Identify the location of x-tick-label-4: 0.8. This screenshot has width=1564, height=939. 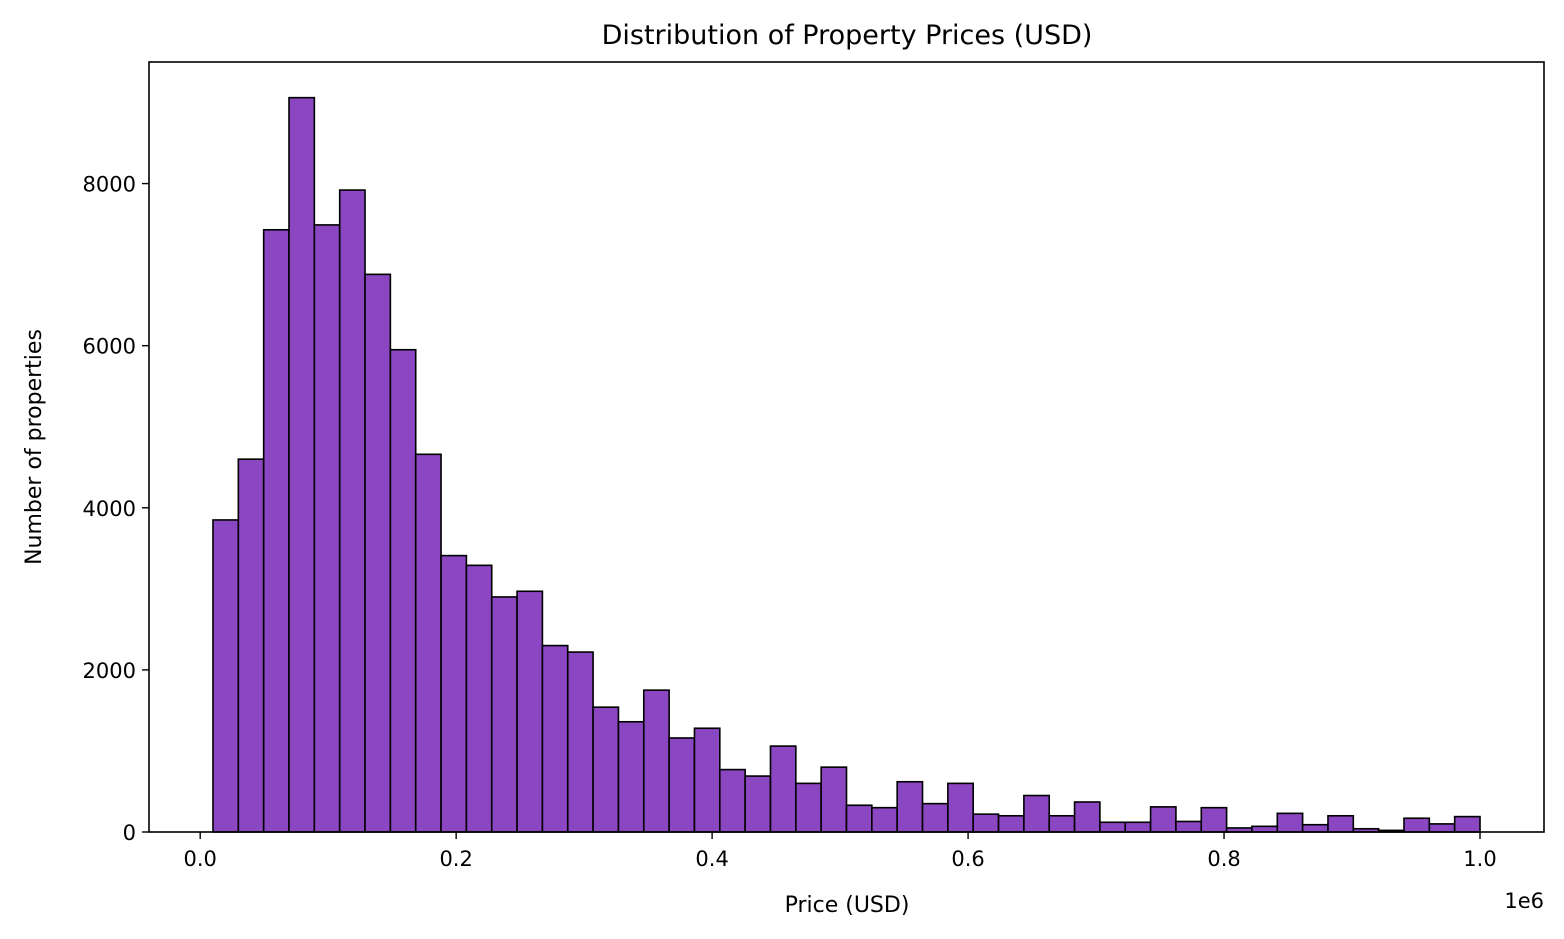
(1223, 859).